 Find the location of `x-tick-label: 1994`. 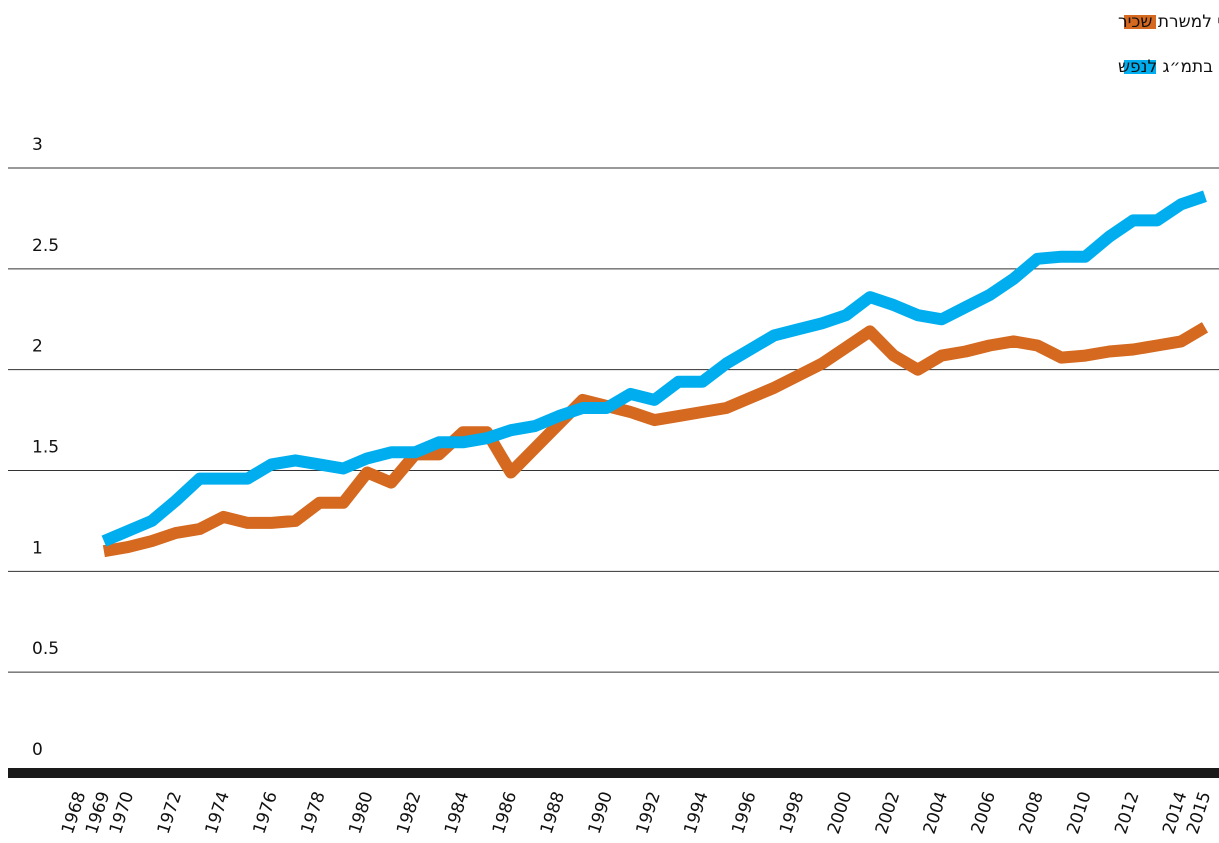

x-tick-label: 1994 is located at coordinates (696, 812).